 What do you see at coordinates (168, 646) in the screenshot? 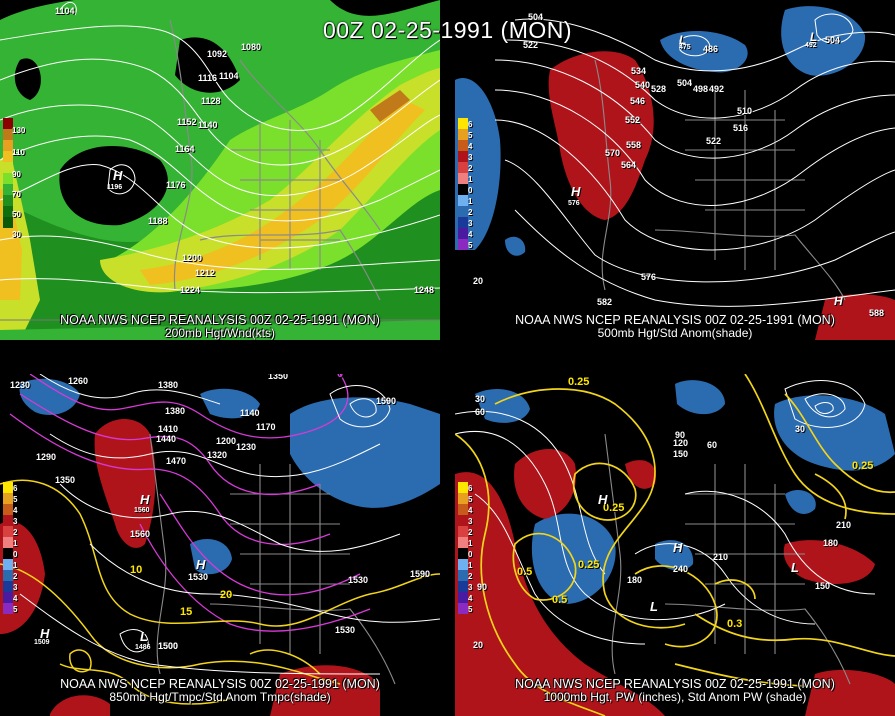
I see `contour-label: 1500` at bounding box center [168, 646].